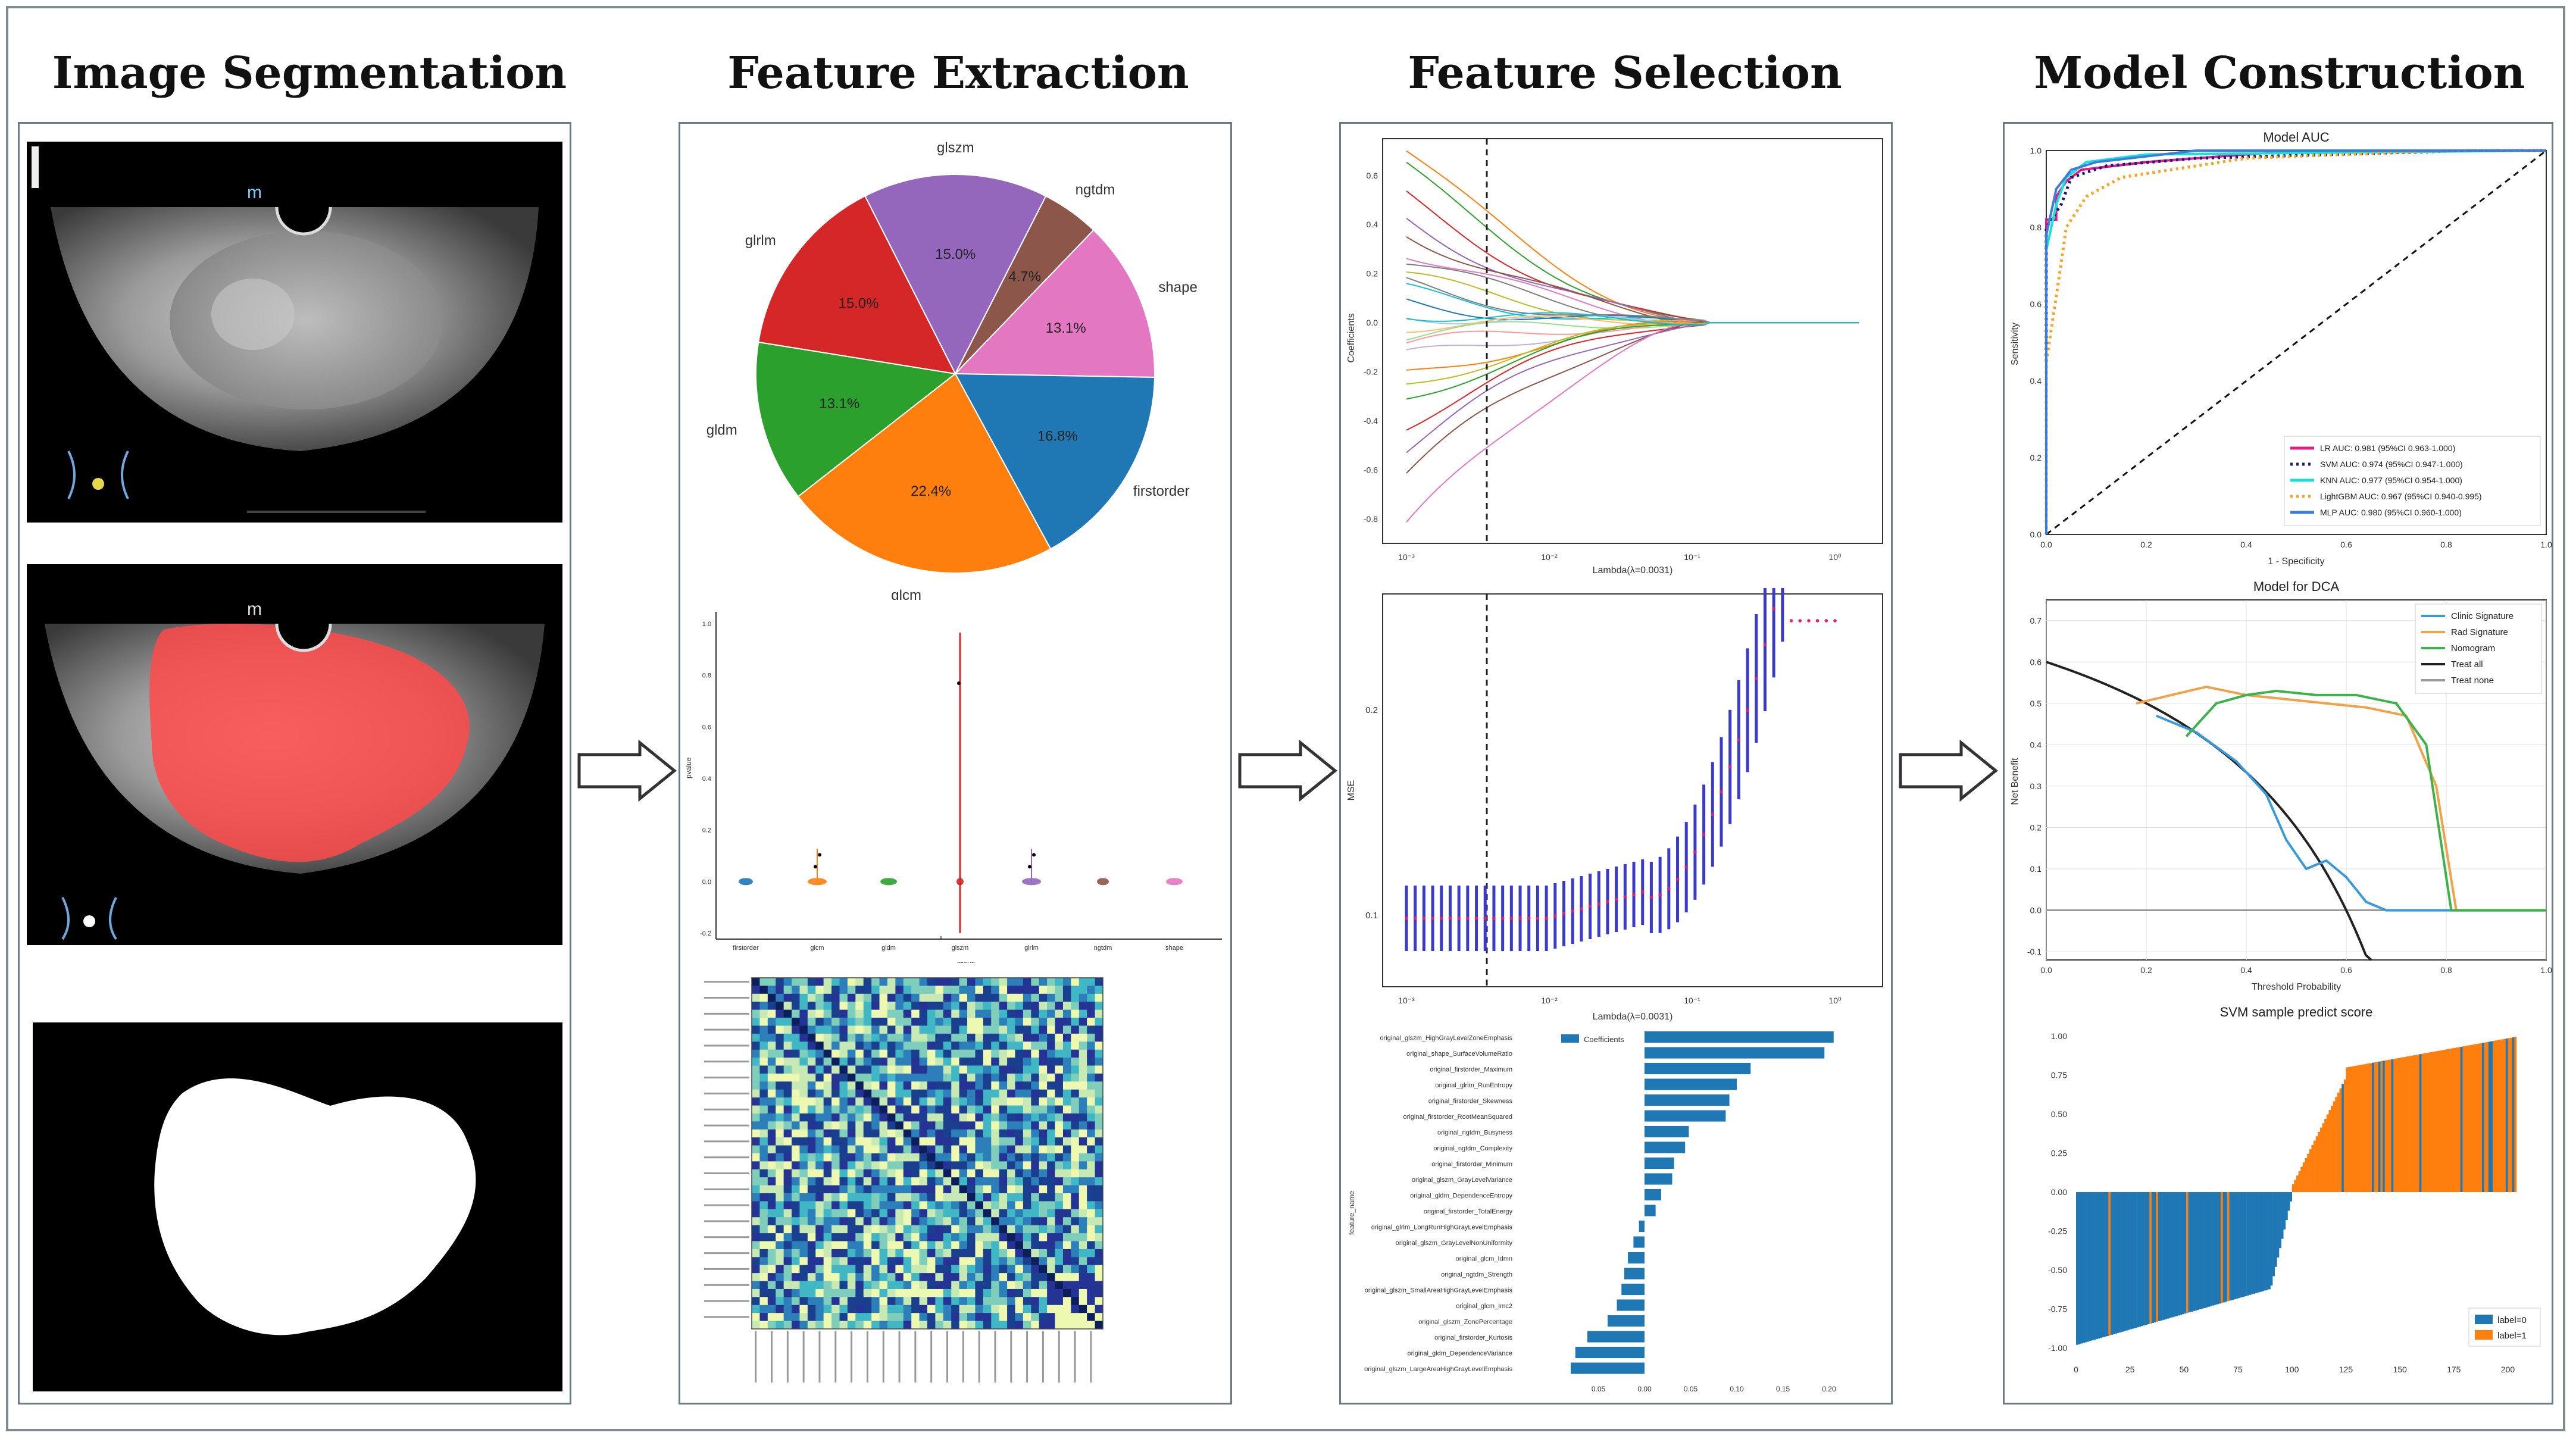 This screenshot has width=2576, height=1442. Describe the element at coordinates (2057, 1308) in the screenshot. I see `svm-ytick: -0.75` at that location.